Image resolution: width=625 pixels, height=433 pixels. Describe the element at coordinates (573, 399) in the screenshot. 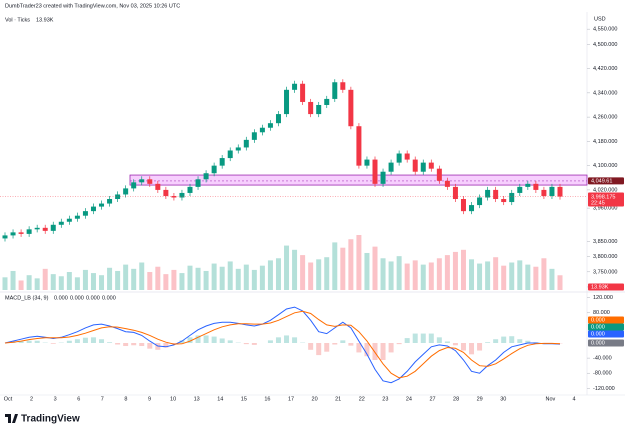

I see `x-tick-label: 4` at that location.